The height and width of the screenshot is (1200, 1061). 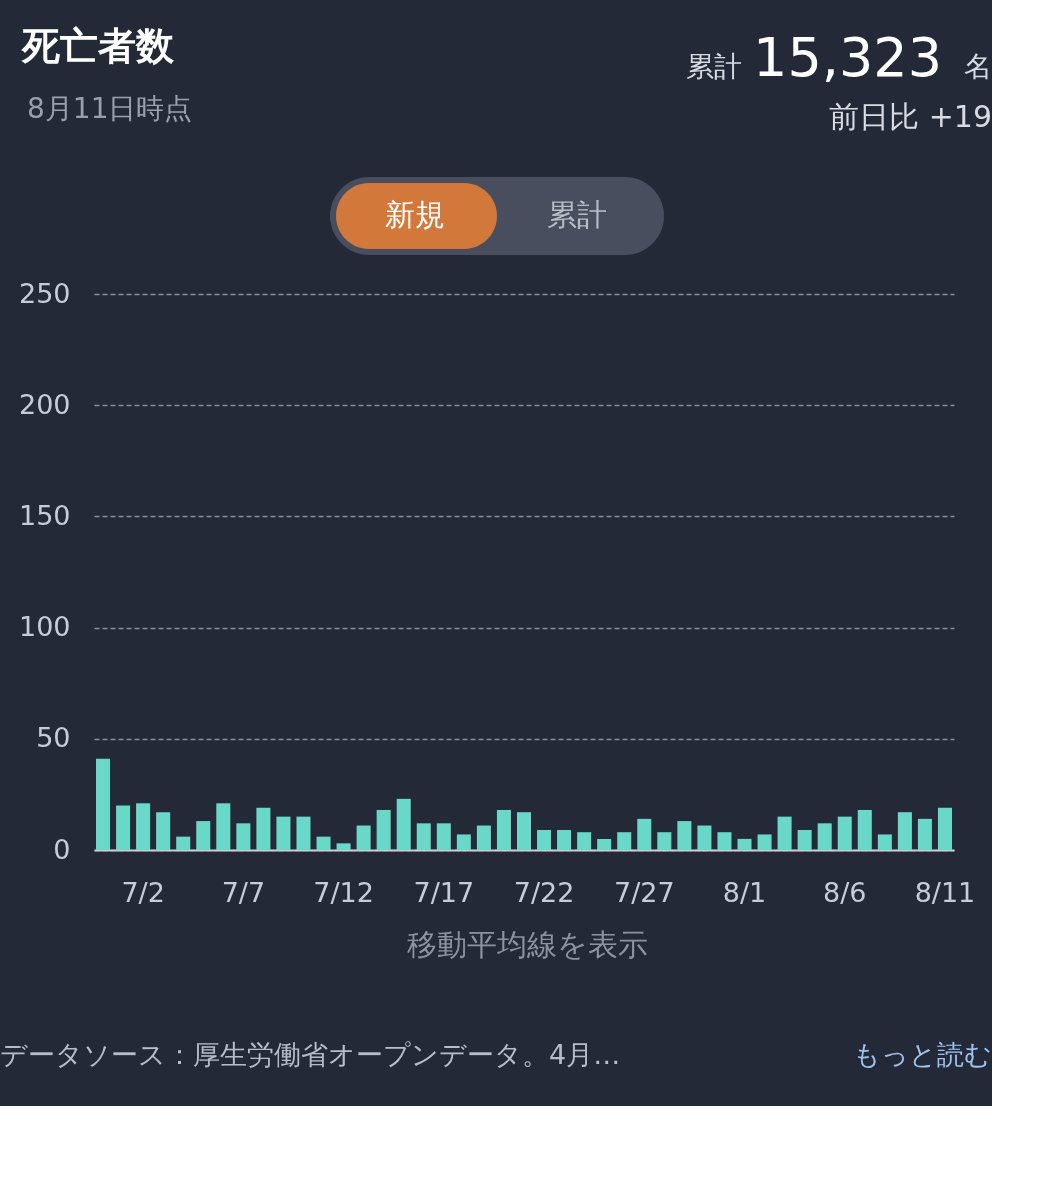 I want to click on y-tick-label: 100, so click(x=44, y=627).